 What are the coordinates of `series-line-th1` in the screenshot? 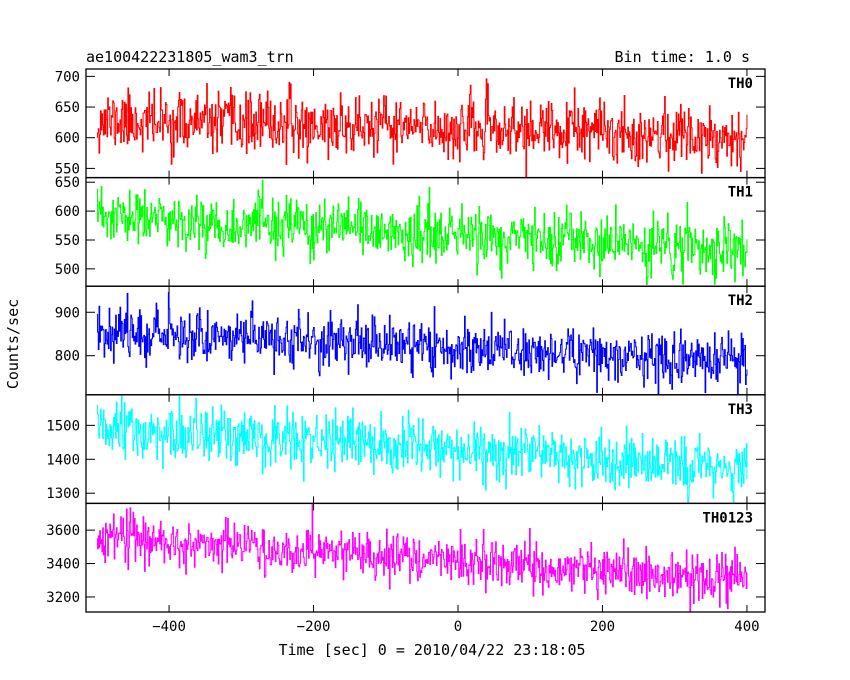 It's located at (422, 232).